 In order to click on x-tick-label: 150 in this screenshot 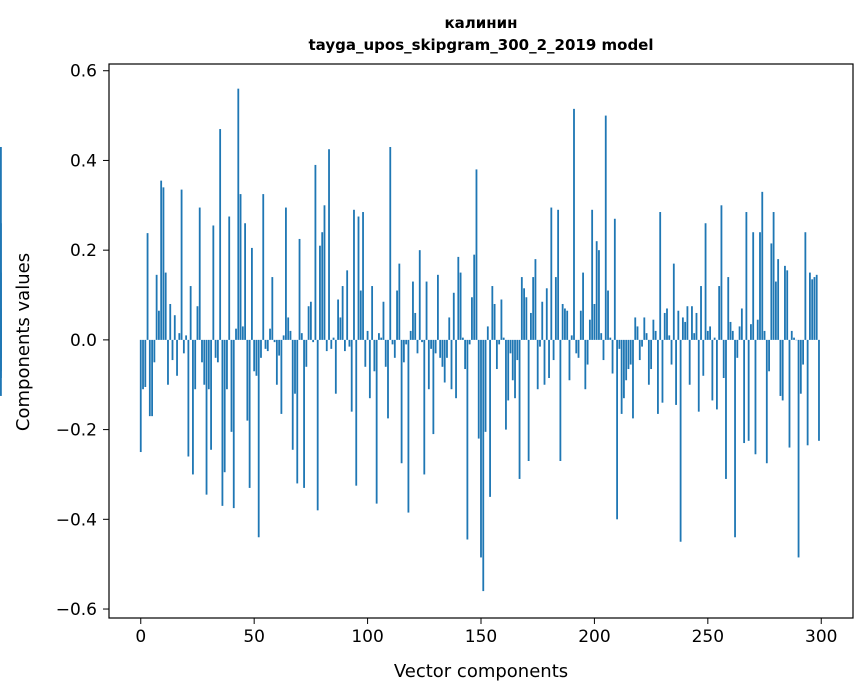, I will do `click(481, 637)`.